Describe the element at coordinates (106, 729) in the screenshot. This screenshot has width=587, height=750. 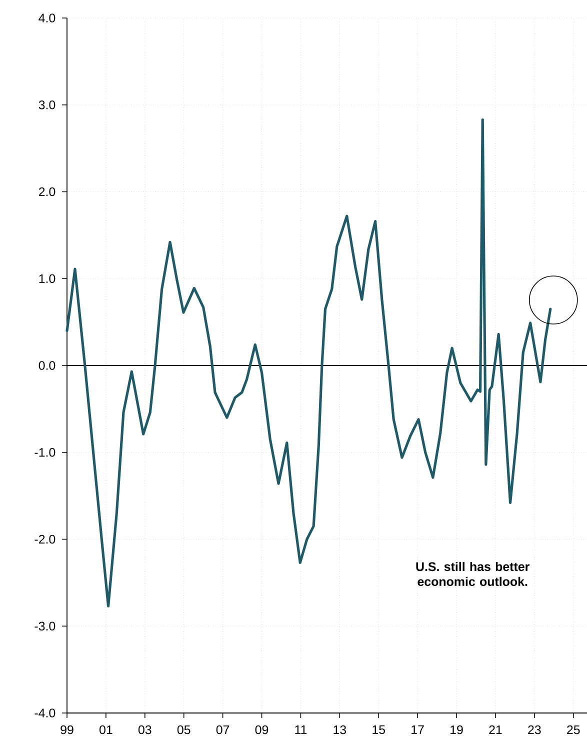
I see `x-tick-label: 01` at that location.